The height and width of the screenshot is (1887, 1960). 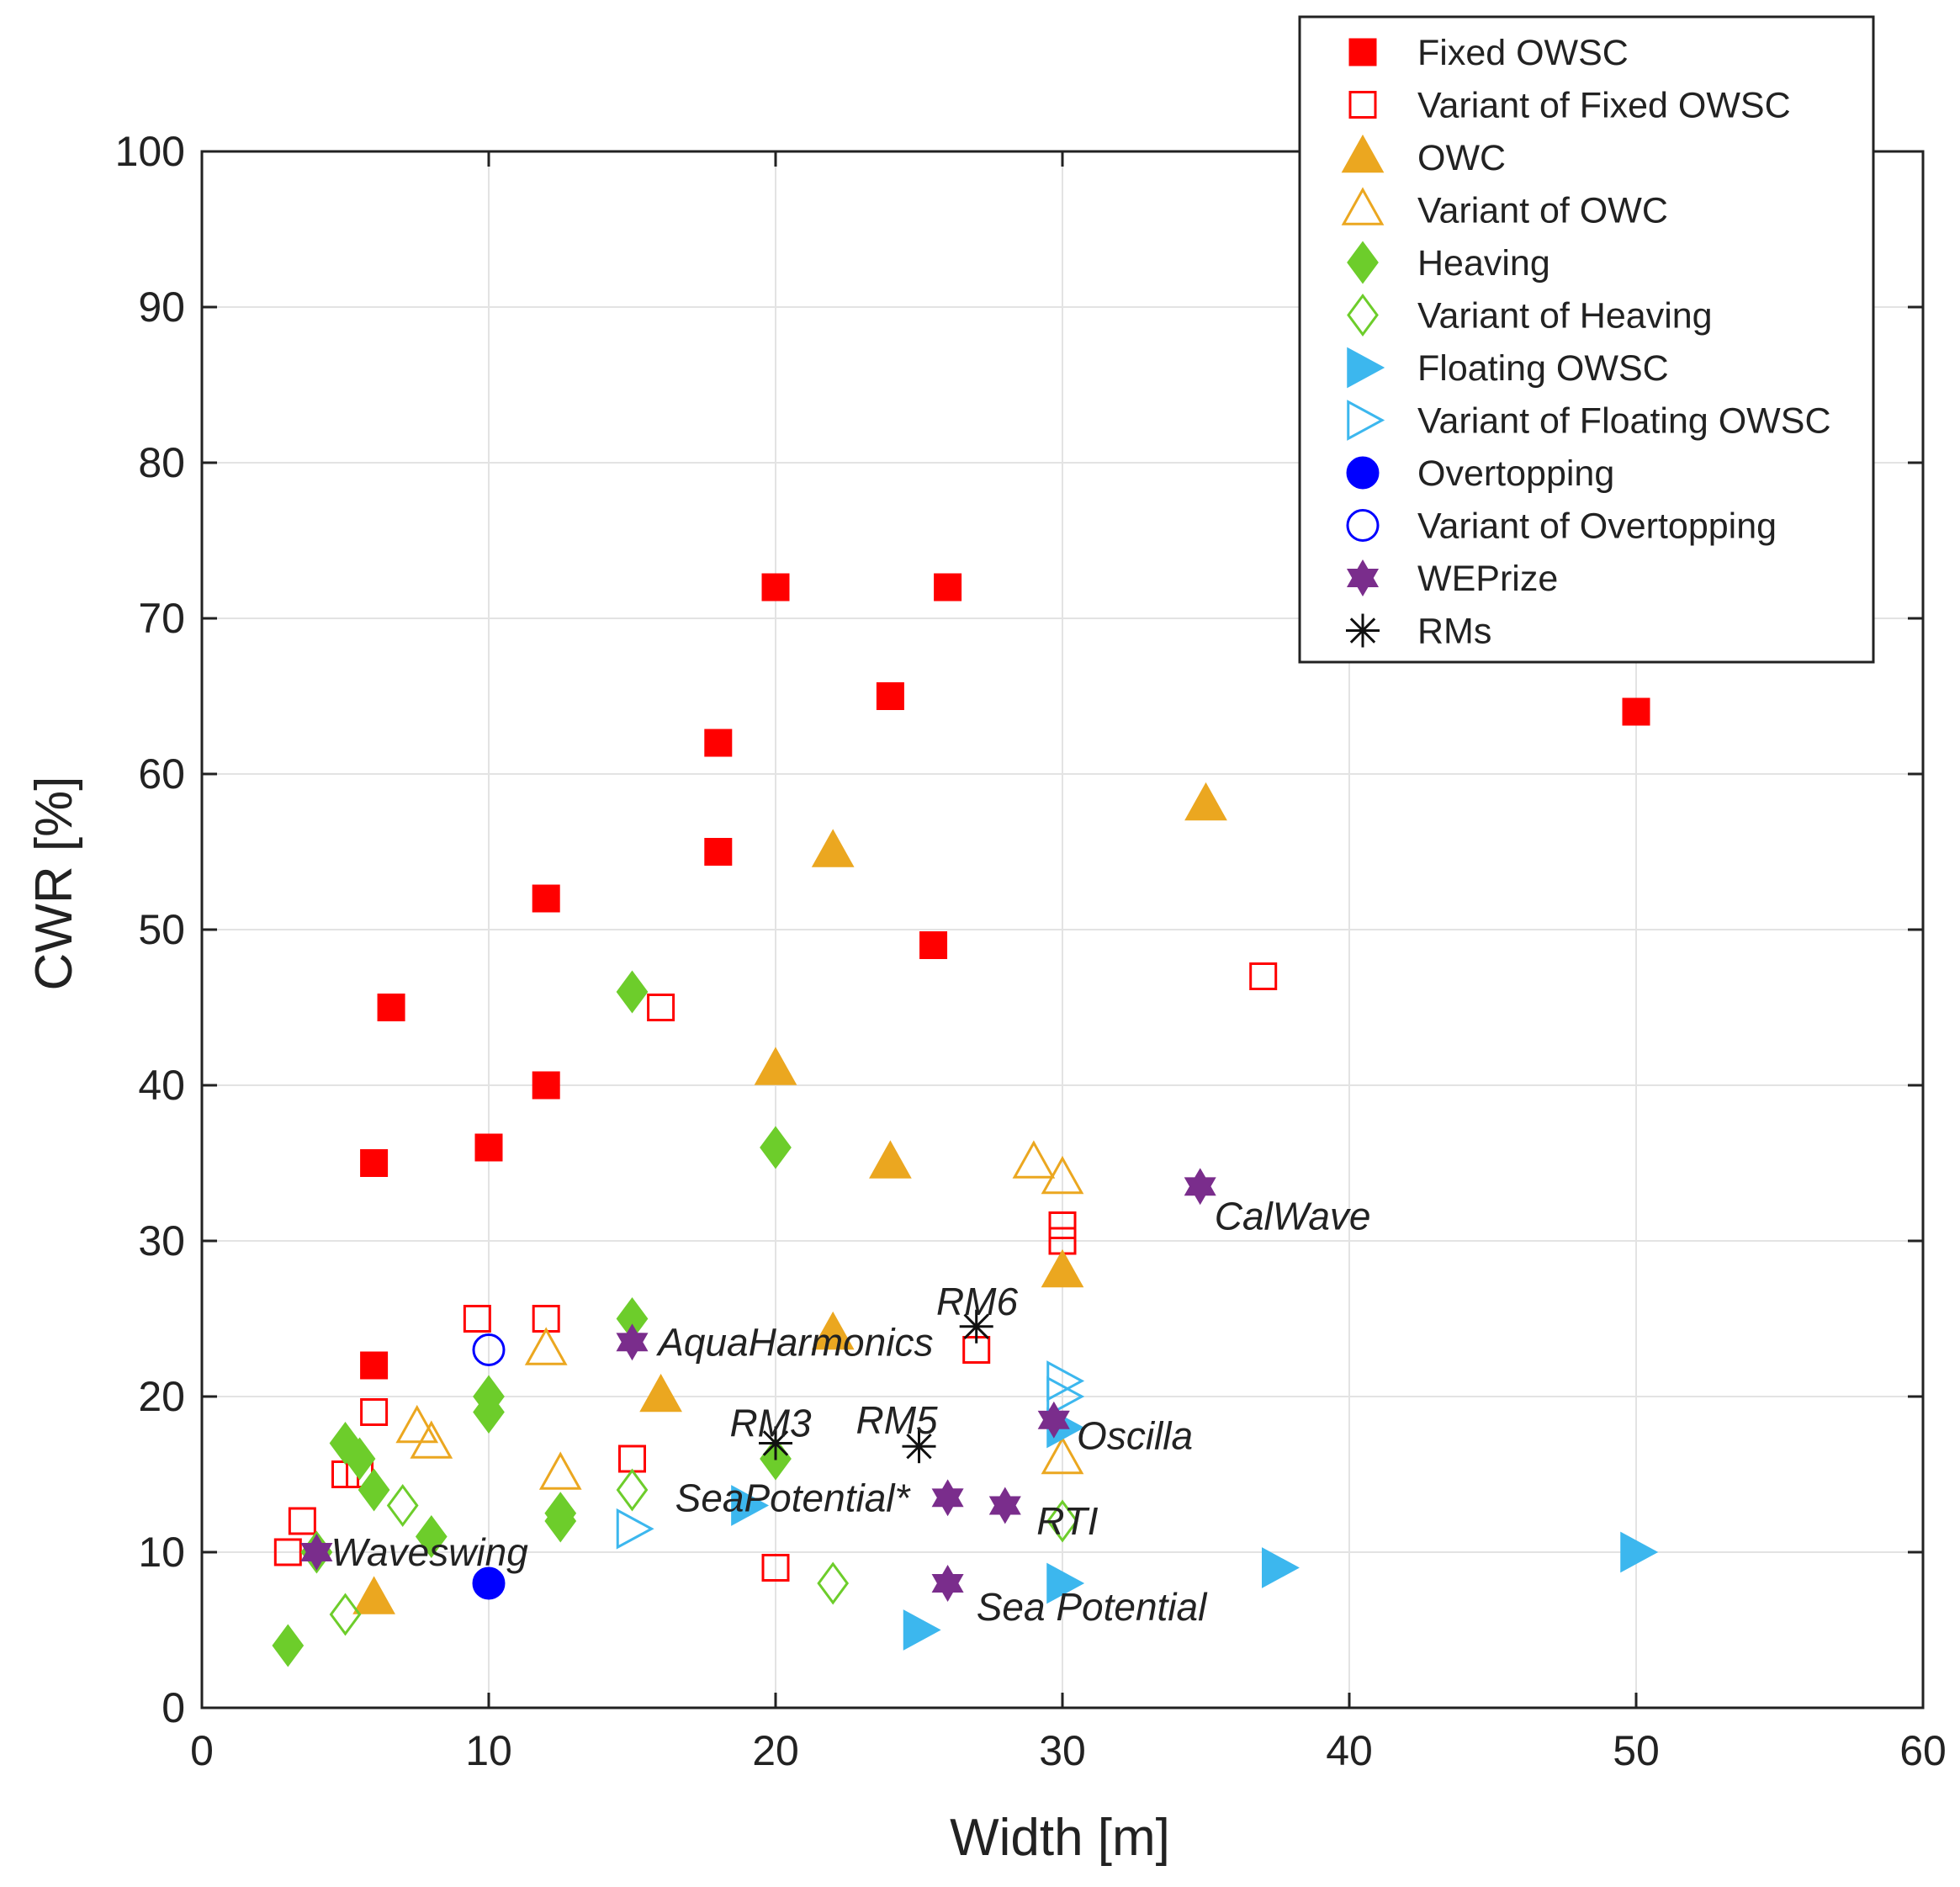 What do you see at coordinates (1062, 1750) in the screenshot?
I see `x-tick-label: 30` at bounding box center [1062, 1750].